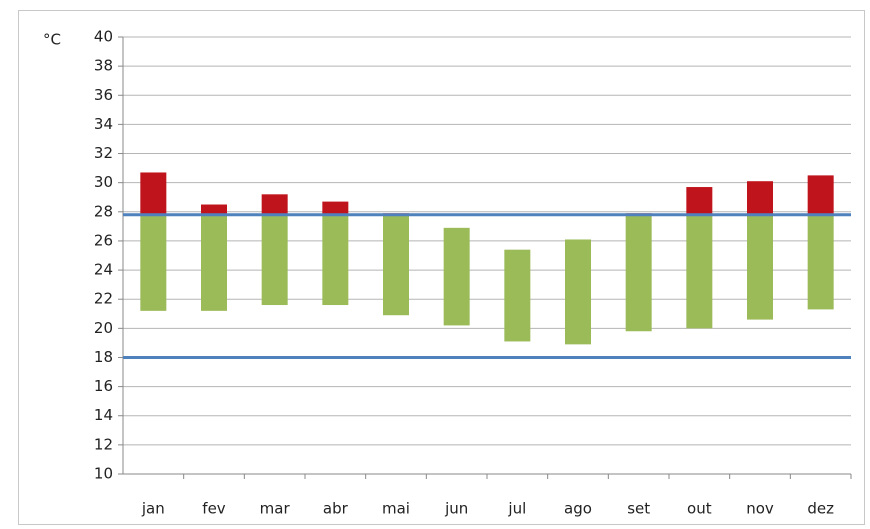 This screenshot has height=529, width=870. Describe the element at coordinates (103, 240) in the screenshot. I see `y-tick-label: 26` at that location.